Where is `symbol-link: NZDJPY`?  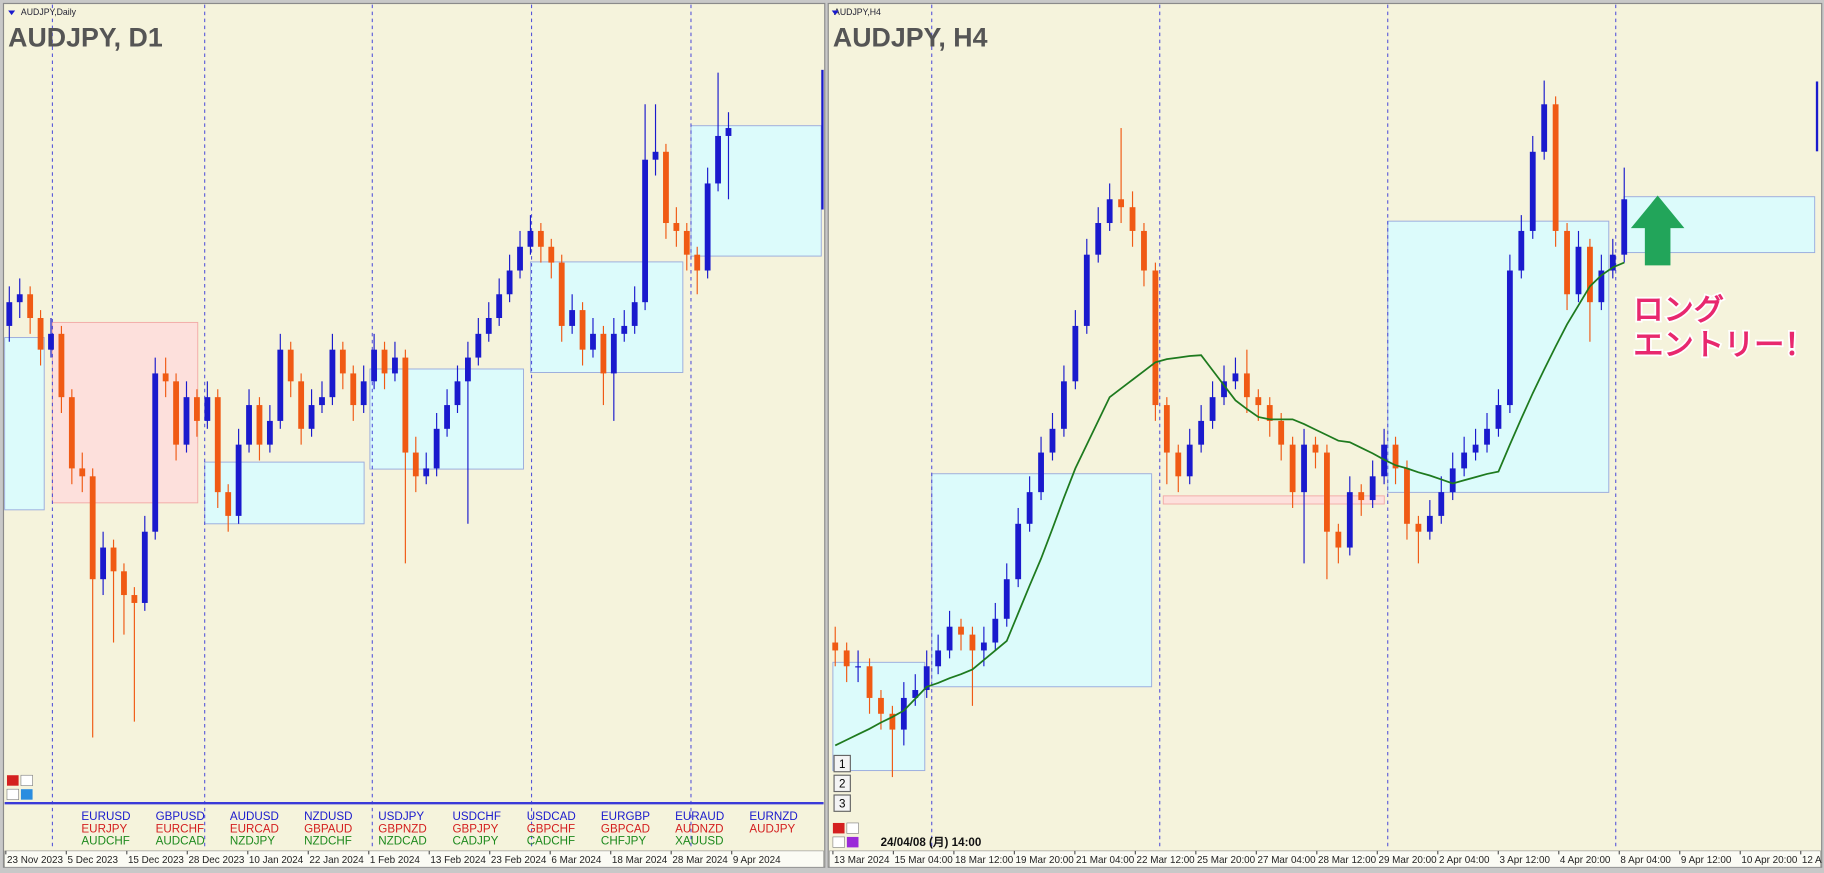
symbol-link: NZDJPY is located at coordinates (252, 841).